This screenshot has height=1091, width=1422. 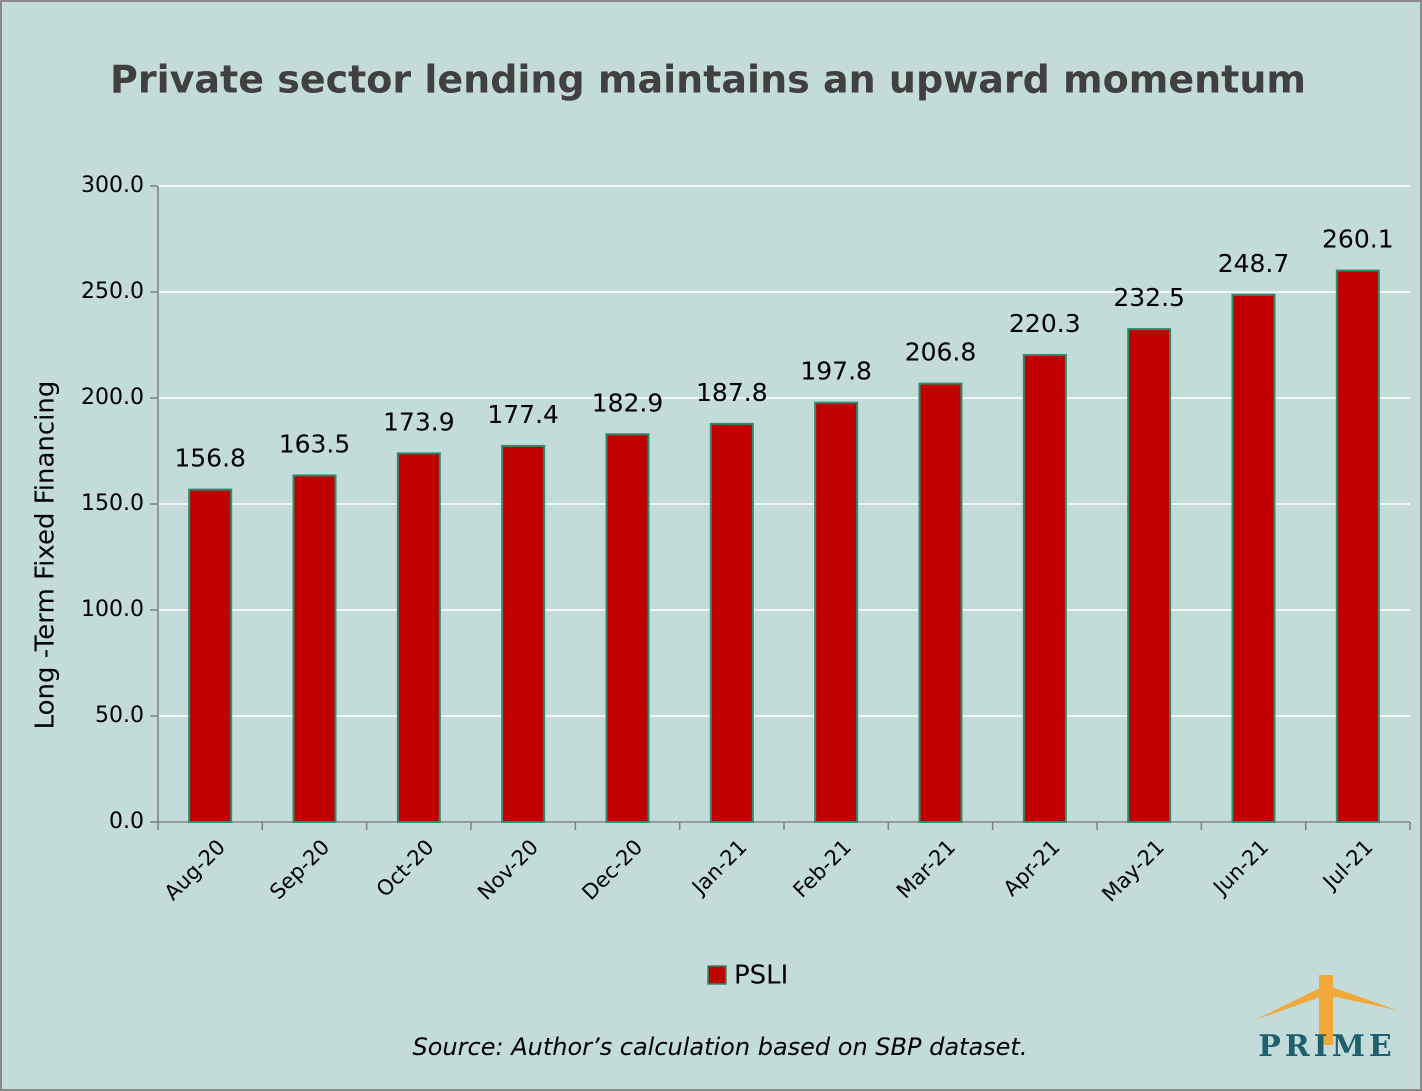 I want to click on data-label: 206.8, so click(x=941, y=352).